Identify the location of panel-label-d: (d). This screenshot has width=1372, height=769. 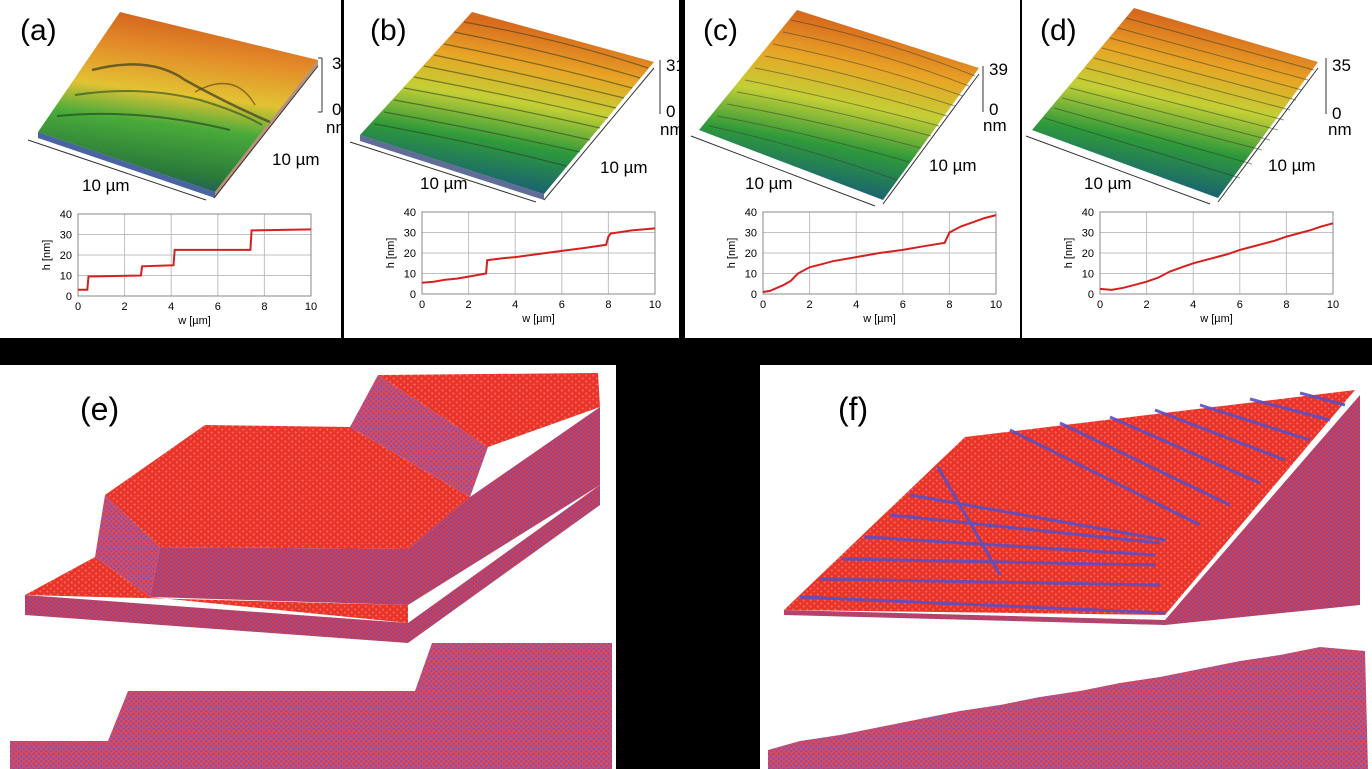
(1058, 30).